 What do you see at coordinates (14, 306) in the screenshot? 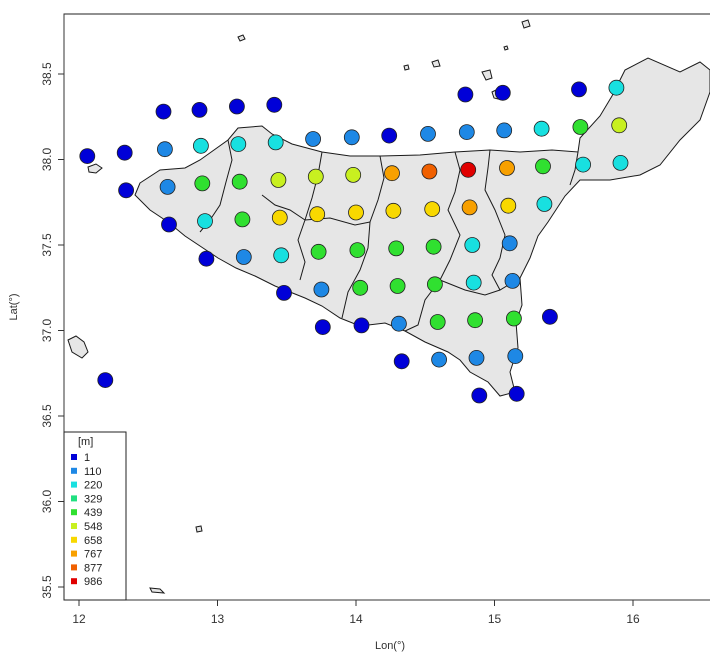
I see `y-axis-title: Lat(°)` at bounding box center [14, 306].